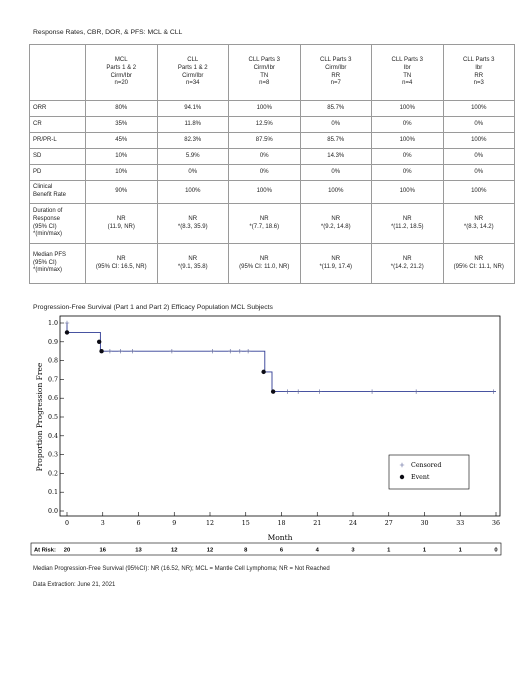 The width and height of the screenshot is (520, 673). Describe the element at coordinates (272, 108) in the screenshot. I see `table-row: ORR 80% 94.1% 100% 85.7% 100% 100%` at that location.